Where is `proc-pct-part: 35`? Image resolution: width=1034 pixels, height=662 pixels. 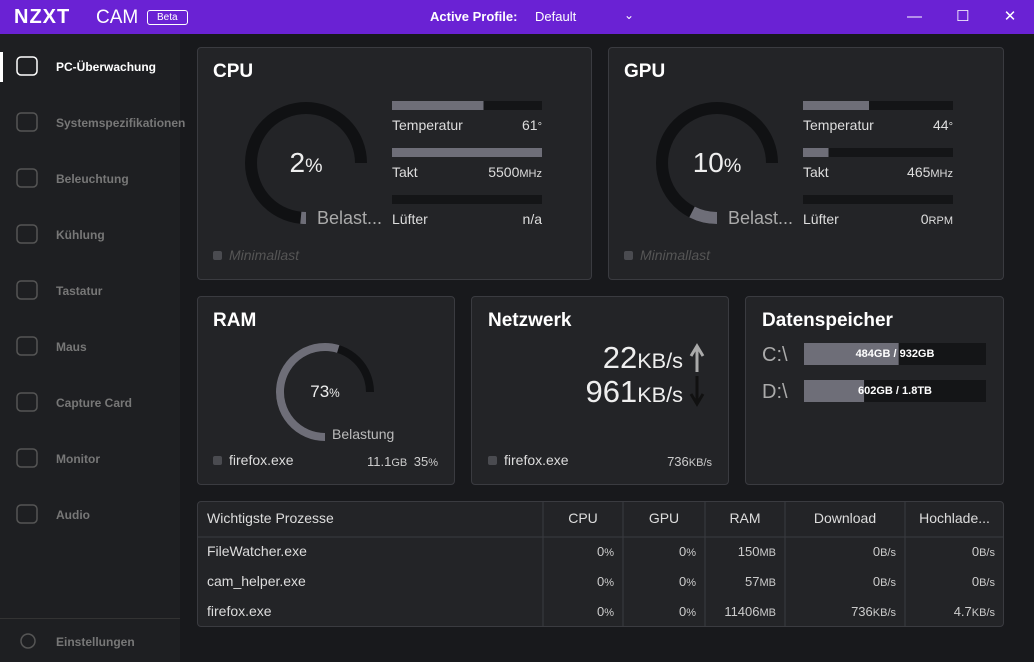 proc-pct-part: 35 is located at coordinates (421, 461).